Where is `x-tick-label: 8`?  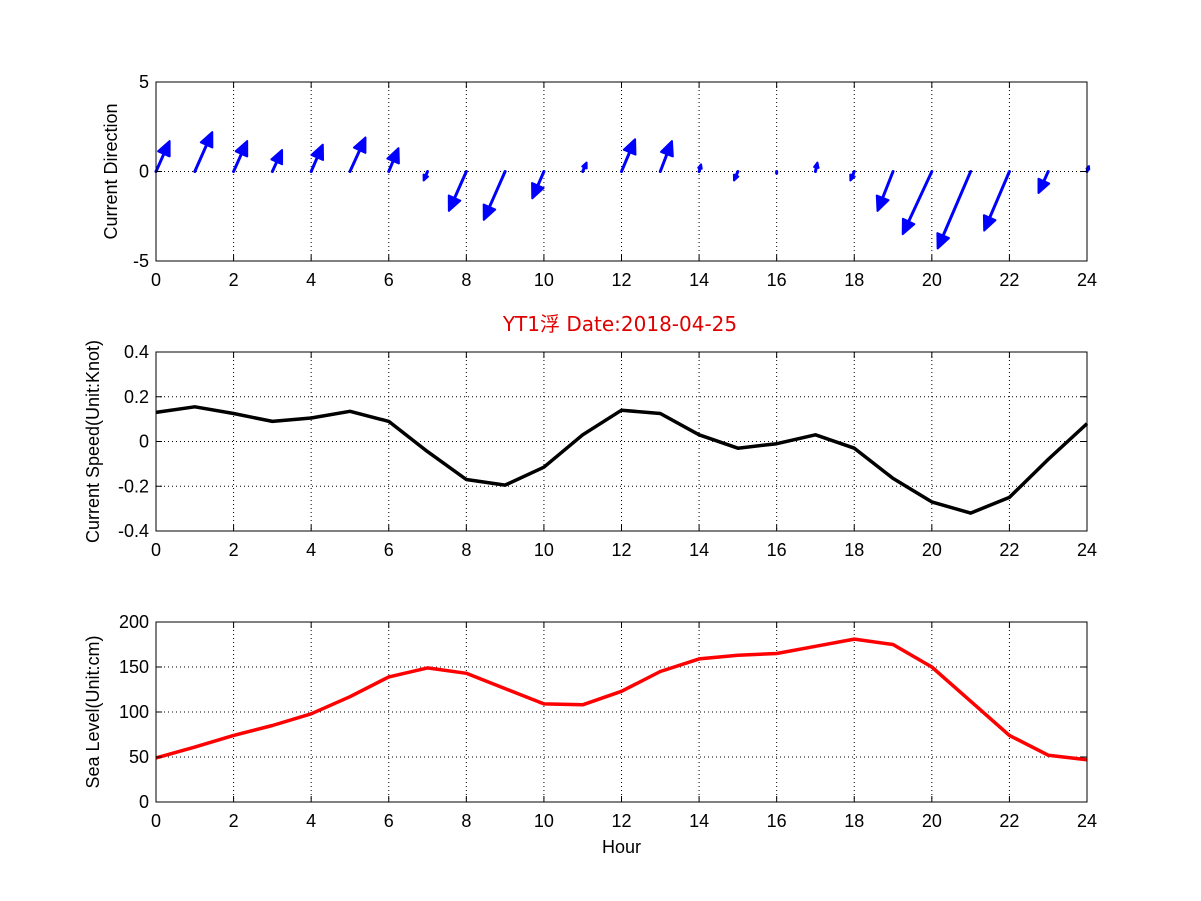 x-tick-label: 8 is located at coordinates (466, 821).